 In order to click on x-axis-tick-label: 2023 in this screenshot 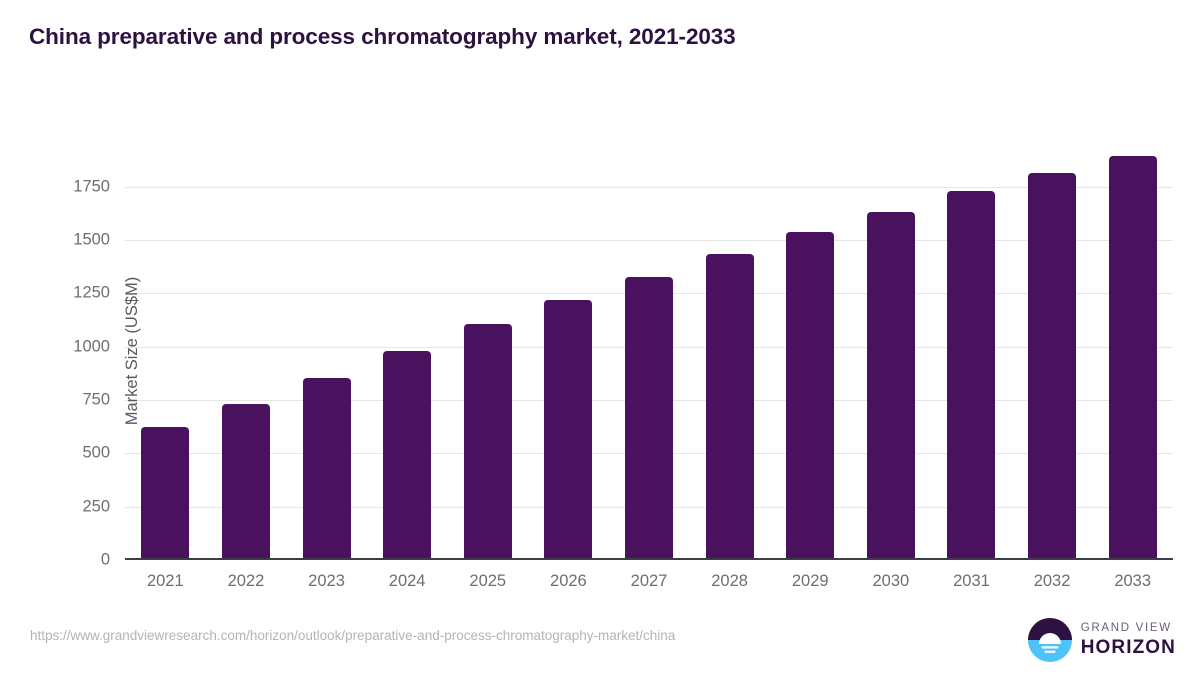, I will do `click(326, 581)`.